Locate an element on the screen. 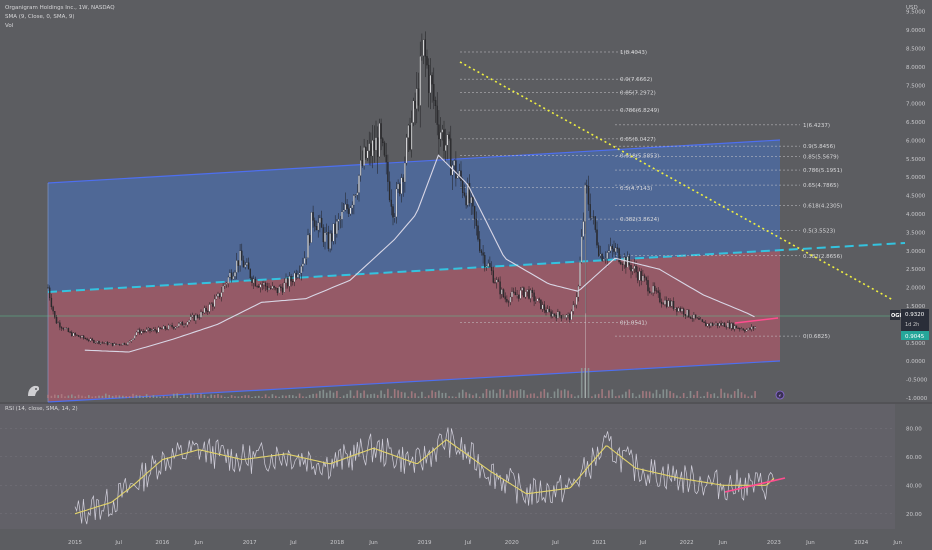 This screenshot has width=932, height=550. rsi-divergence-line is located at coordinates (755, 485).